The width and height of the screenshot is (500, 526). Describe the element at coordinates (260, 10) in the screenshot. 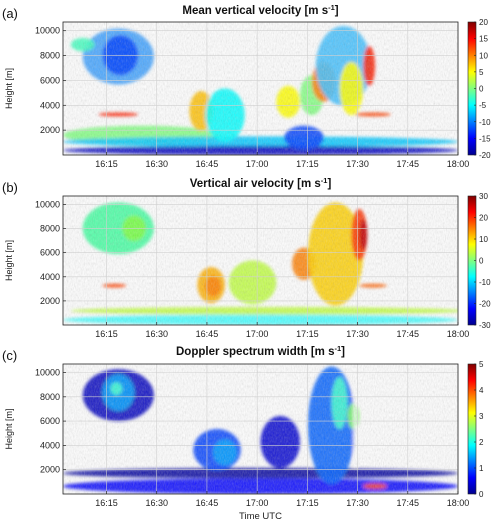

I see `chart-title: Mean vertical velocity [m s-1]` at that location.